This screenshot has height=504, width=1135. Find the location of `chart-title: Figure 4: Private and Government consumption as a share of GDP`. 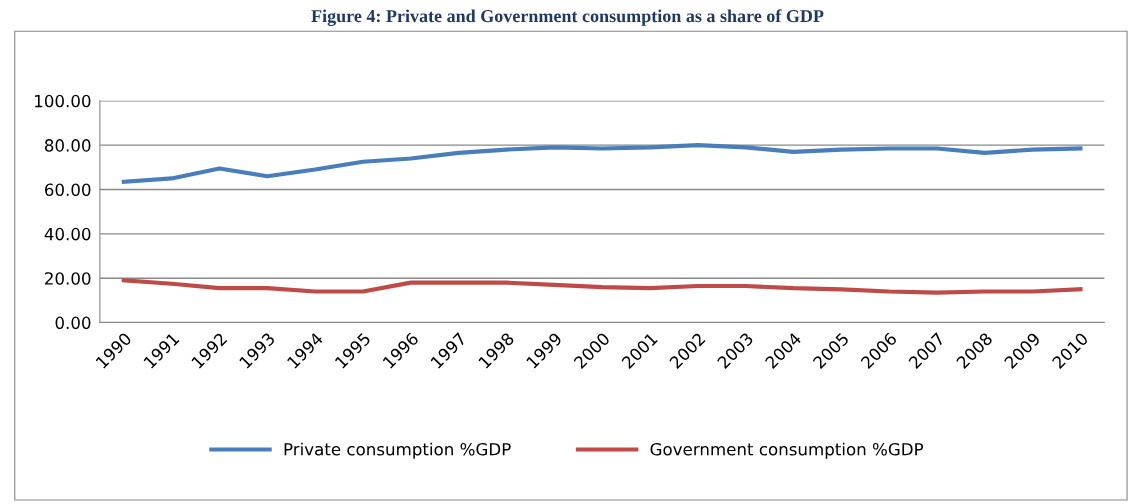

chart-title: Figure 4: Private and Government consumption as a share of GDP is located at coordinates (567, 17).